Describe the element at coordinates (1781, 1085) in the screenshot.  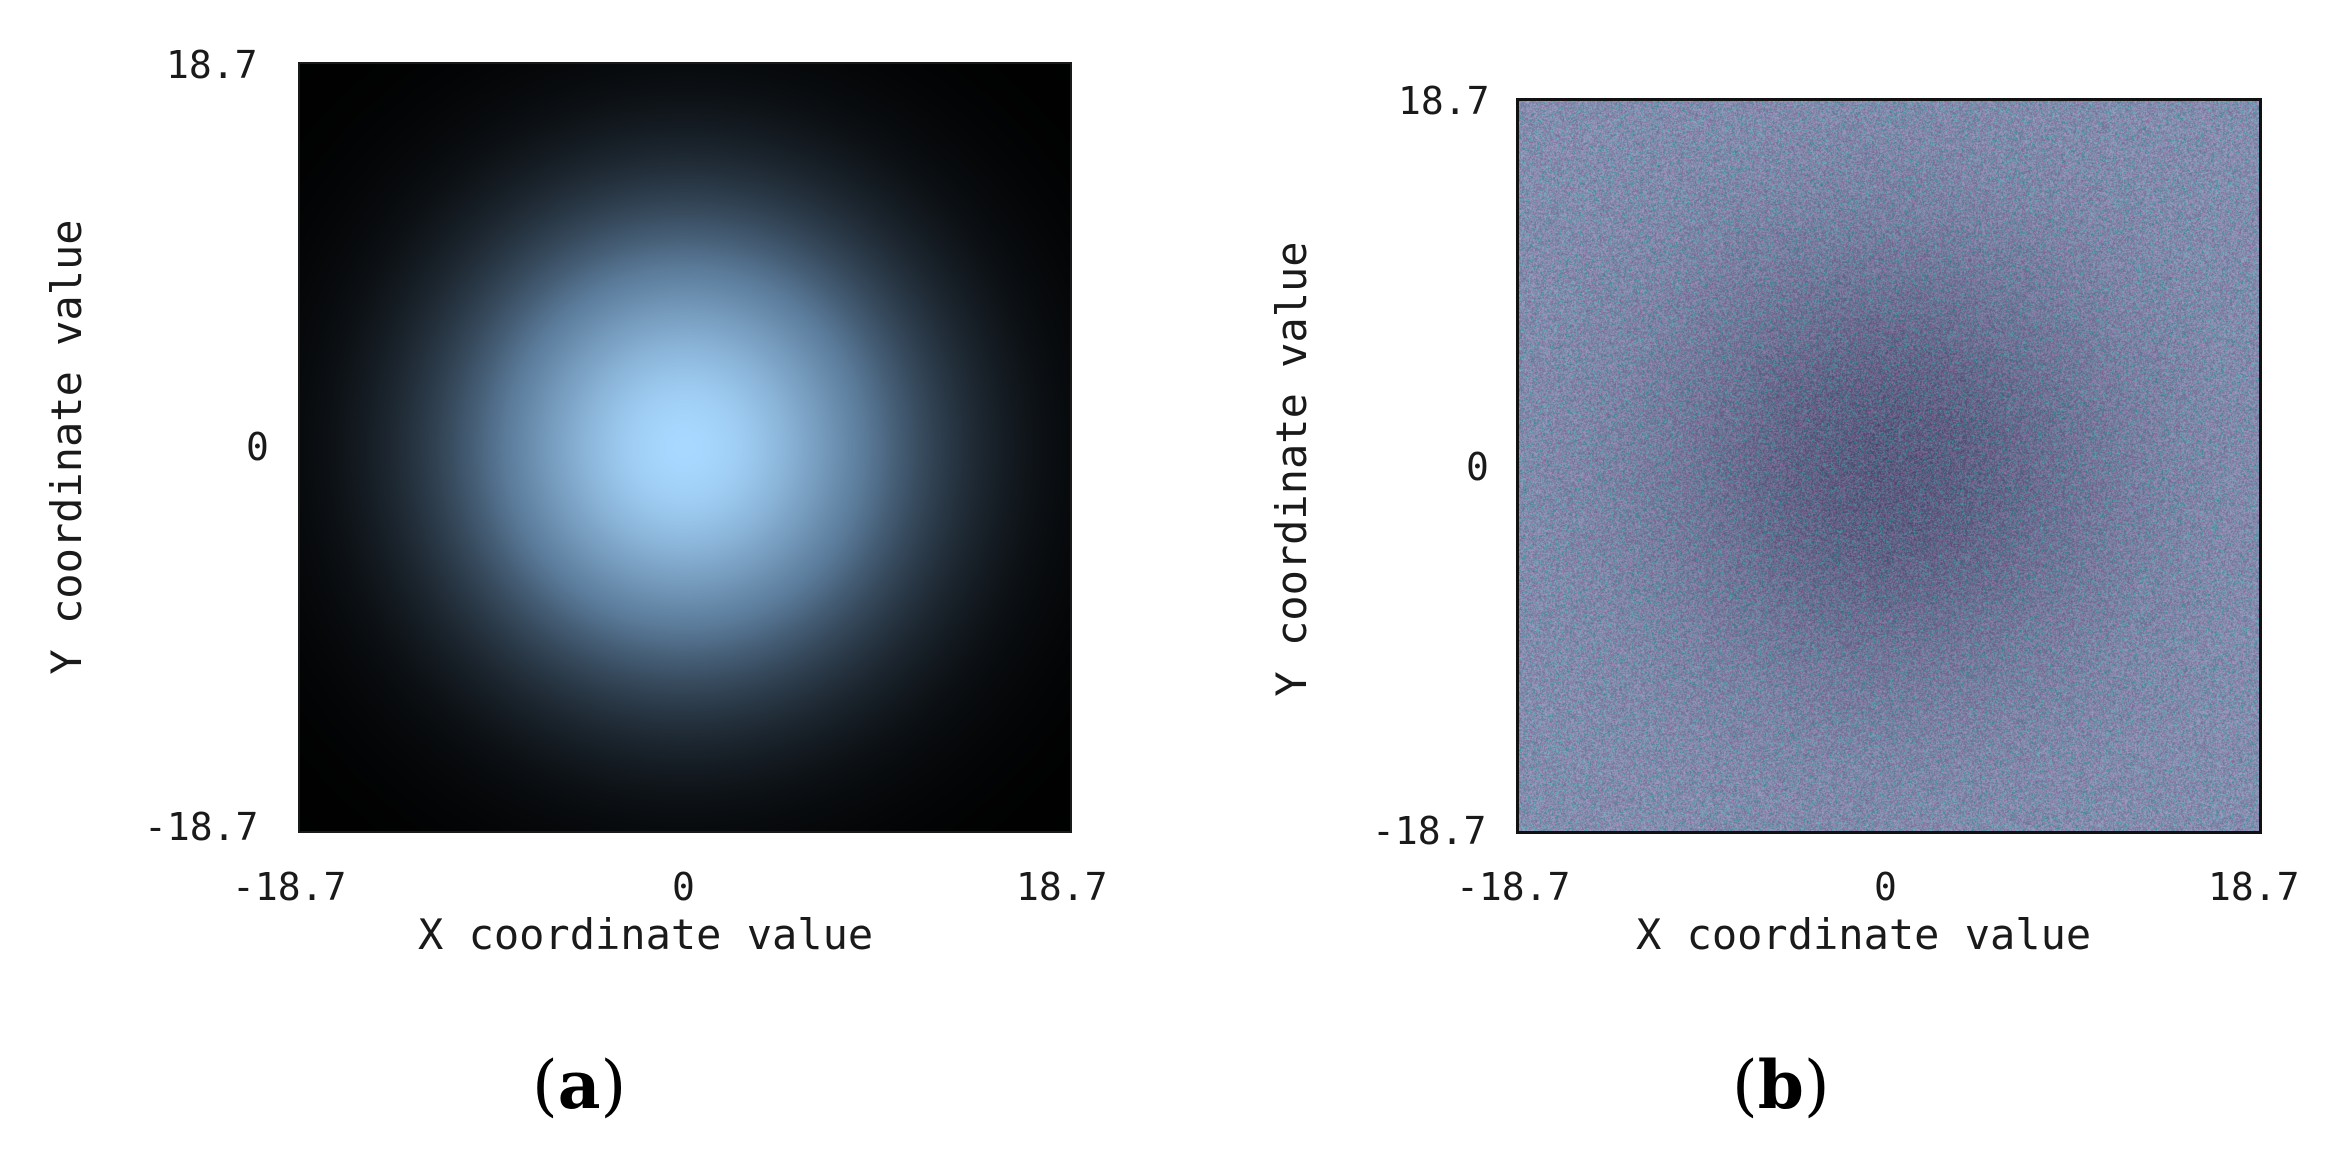
I see `panel-caption-b: (b)` at that location.